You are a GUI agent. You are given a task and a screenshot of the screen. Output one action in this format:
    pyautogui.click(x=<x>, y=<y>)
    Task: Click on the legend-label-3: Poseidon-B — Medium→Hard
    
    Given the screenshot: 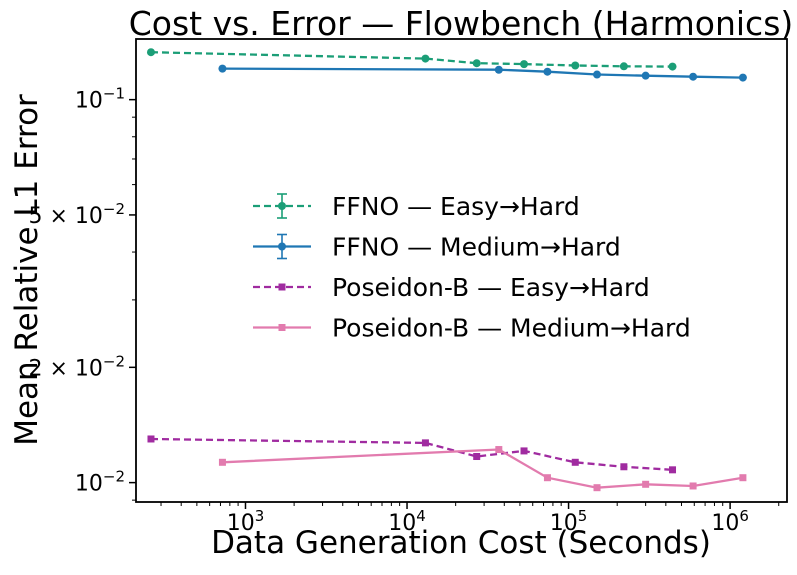 What is the action you would take?
    pyautogui.click(x=511, y=328)
    